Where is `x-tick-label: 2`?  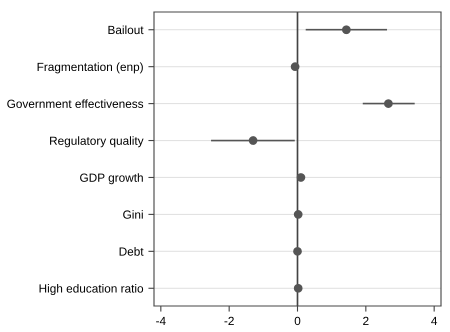 x-tick-label: 2 is located at coordinates (366, 320).